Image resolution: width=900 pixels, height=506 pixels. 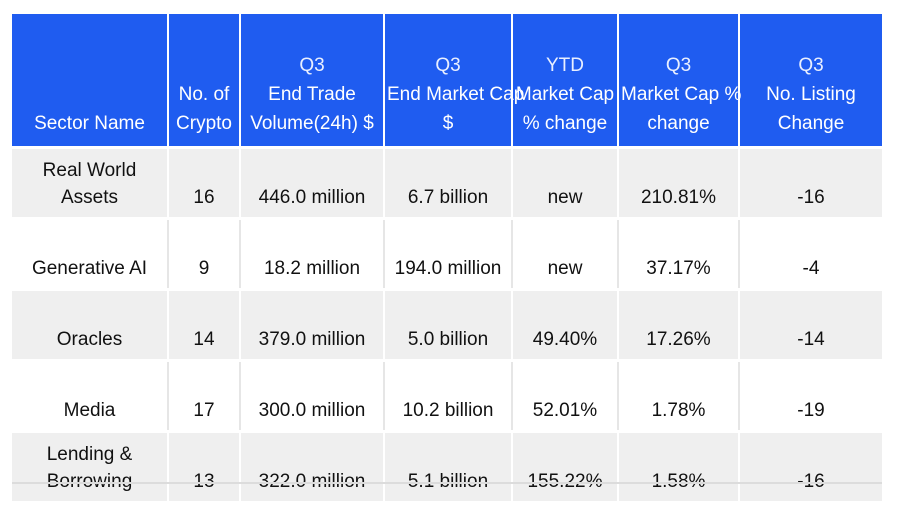 I want to click on header-market-cap: Q3 End Market Cap $, so click(x=454, y=81).